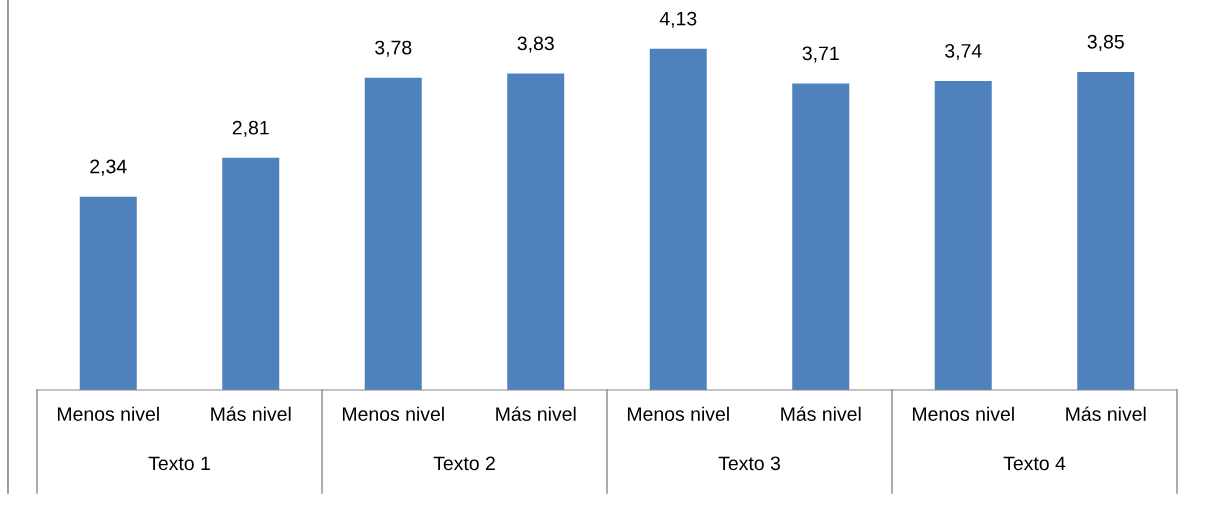 This screenshot has width=1205, height=505. I want to click on data-label: 3,85, so click(1105, 42).